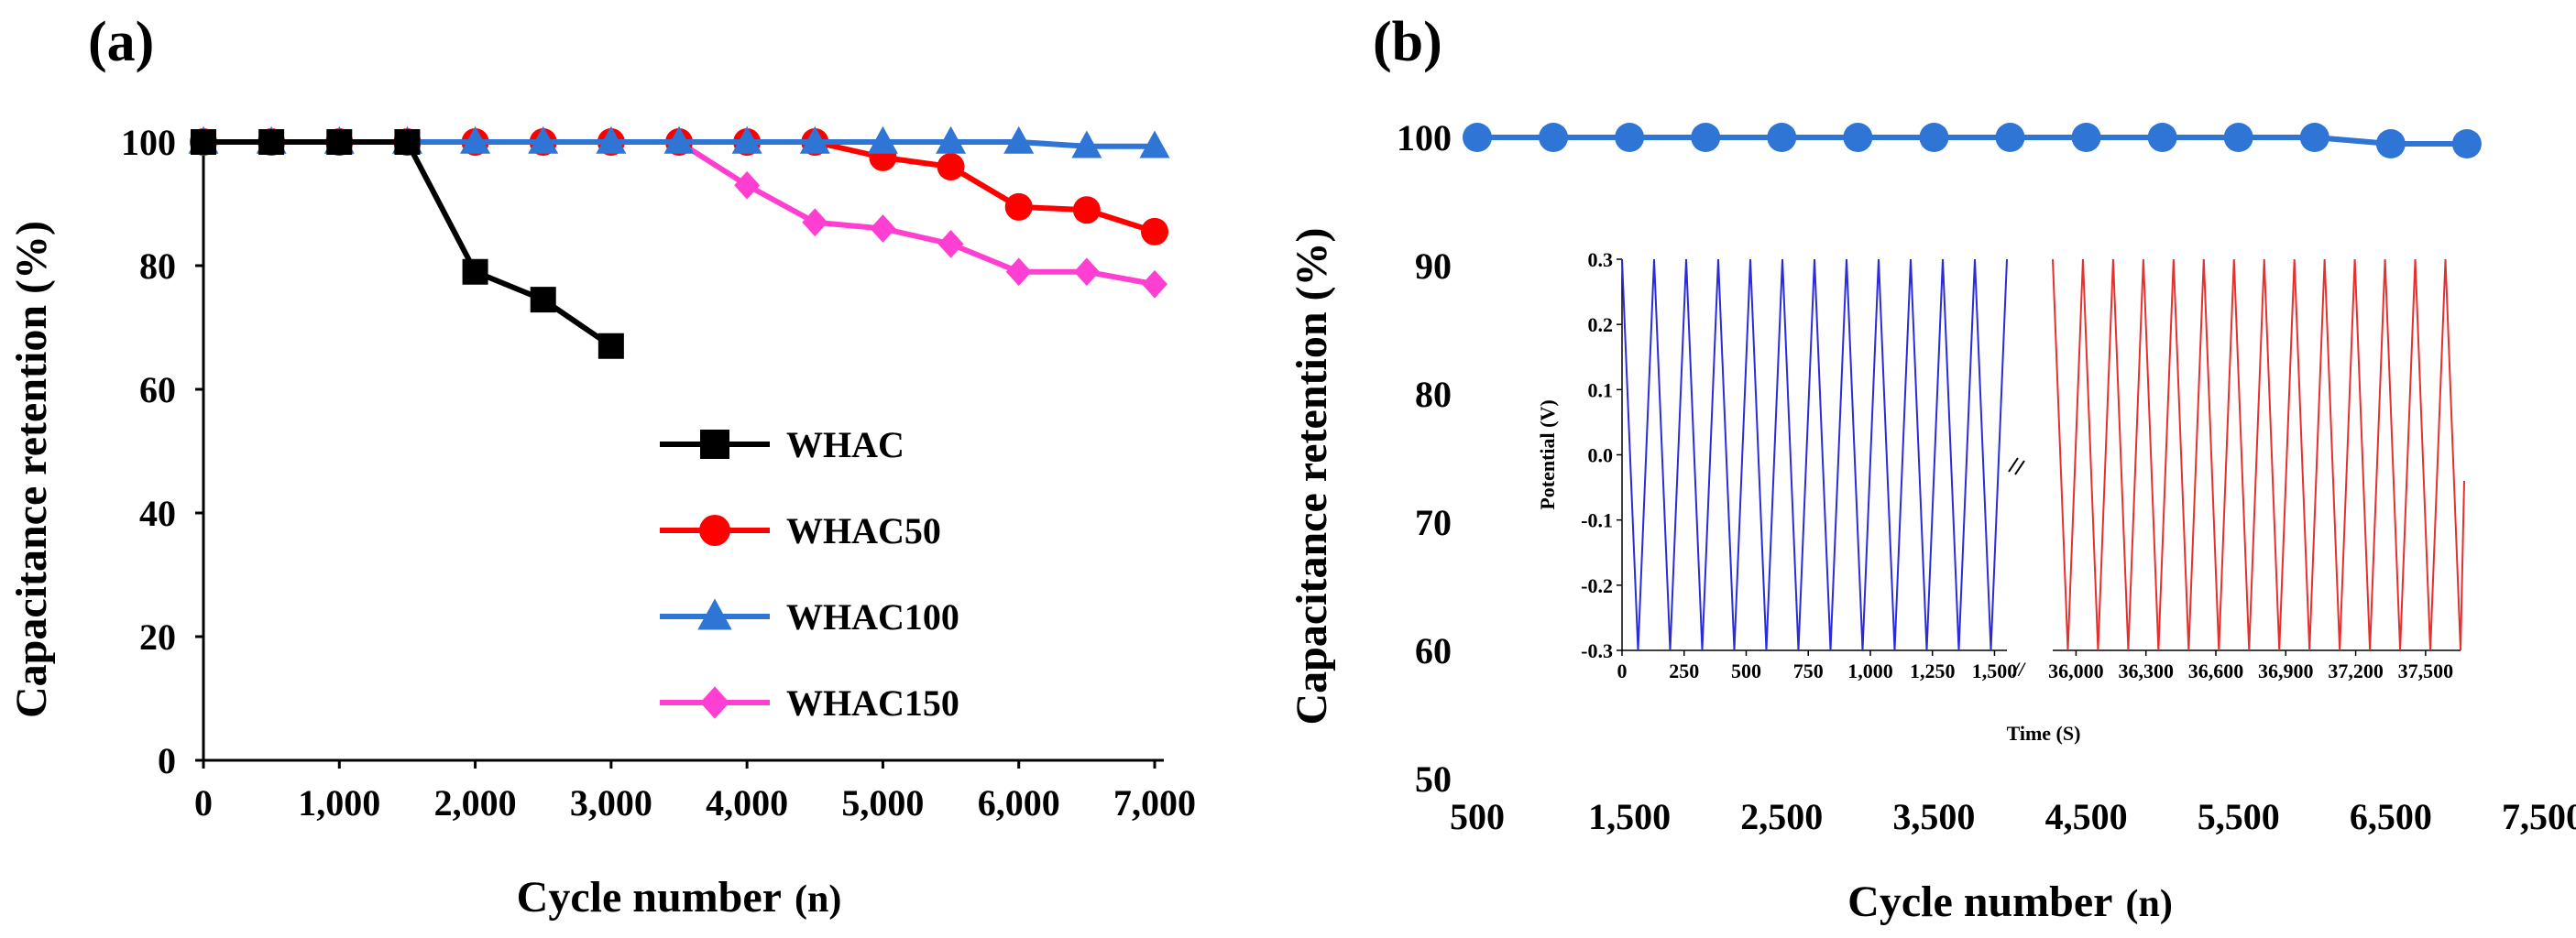  Describe the element at coordinates (1814, 454) in the screenshot. I see `inset-waveform-blue` at that location.